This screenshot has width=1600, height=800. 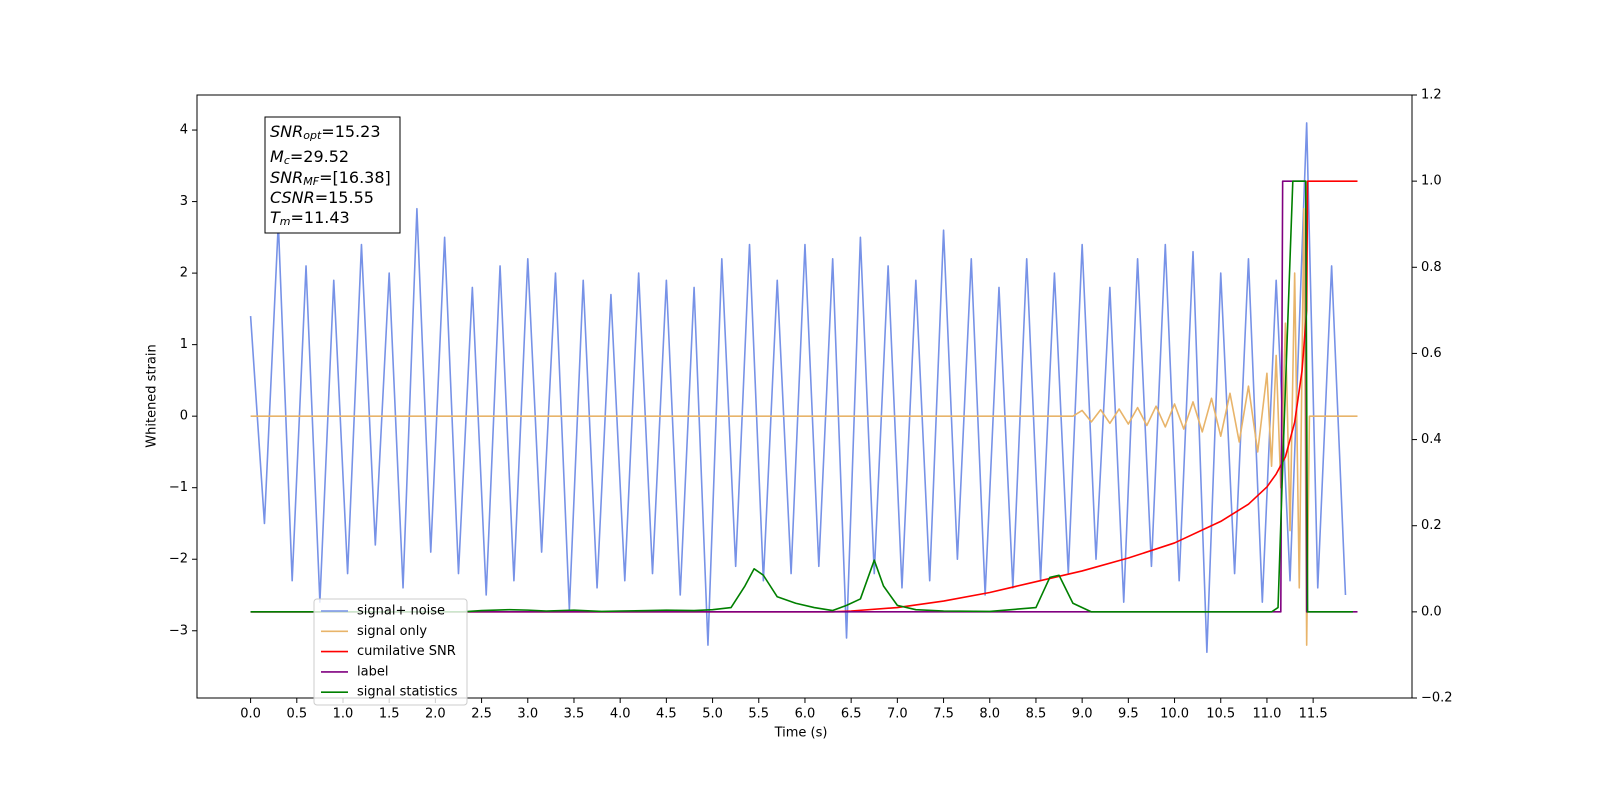 I want to click on x-tick-label: 6.0, so click(x=805, y=714).